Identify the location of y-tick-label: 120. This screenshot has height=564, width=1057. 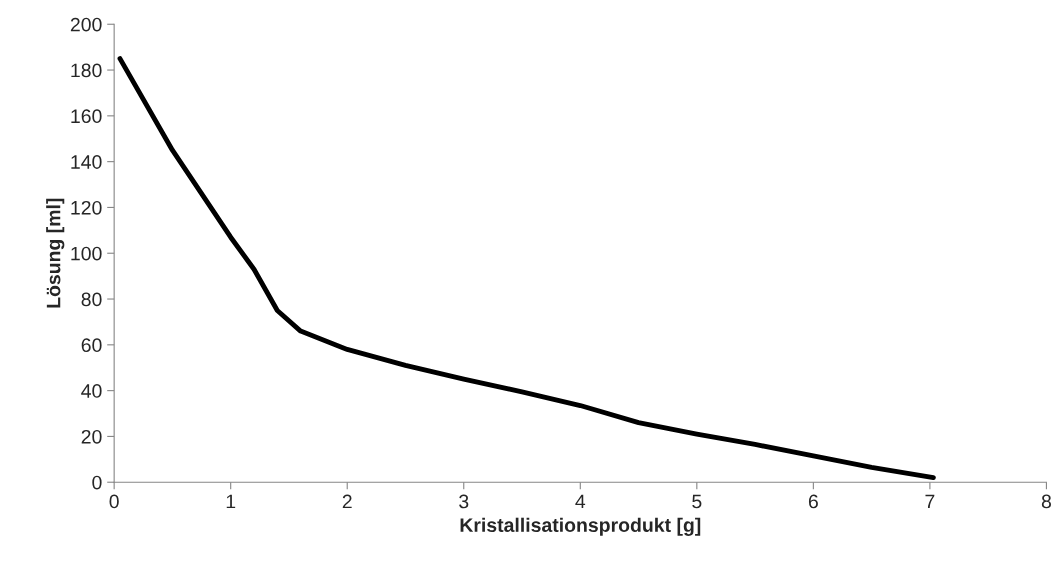
(86, 207).